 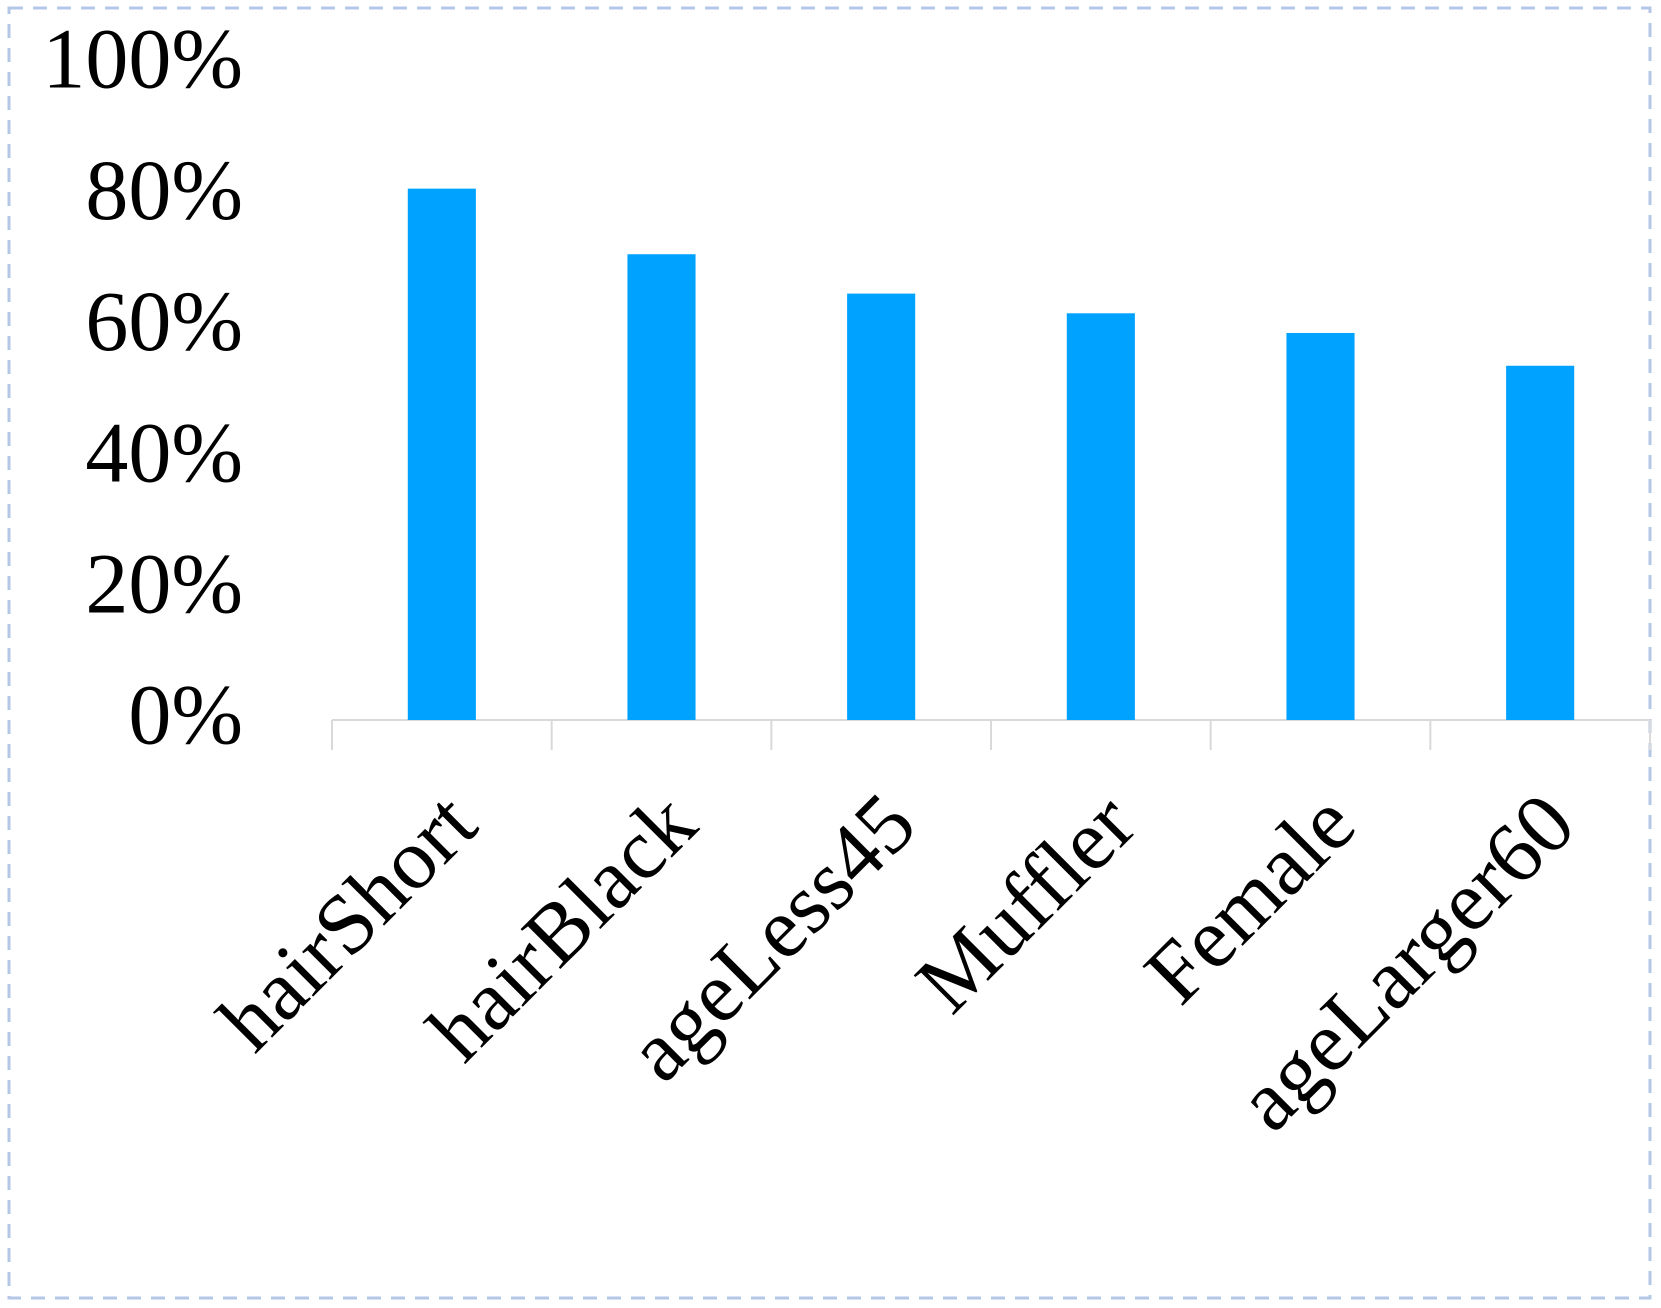 I want to click on x-tick-label: Muffler, so click(x=1025, y=903).